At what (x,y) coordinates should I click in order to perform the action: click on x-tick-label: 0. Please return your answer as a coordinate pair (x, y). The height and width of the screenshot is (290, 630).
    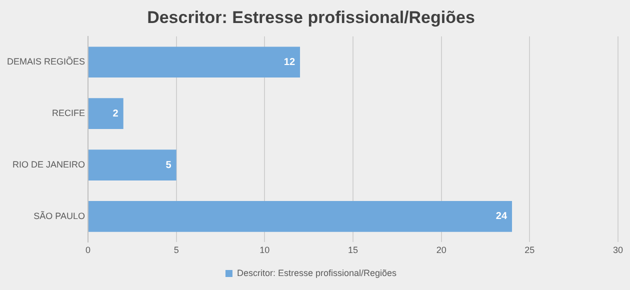
    Looking at the image, I should click on (88, 250).